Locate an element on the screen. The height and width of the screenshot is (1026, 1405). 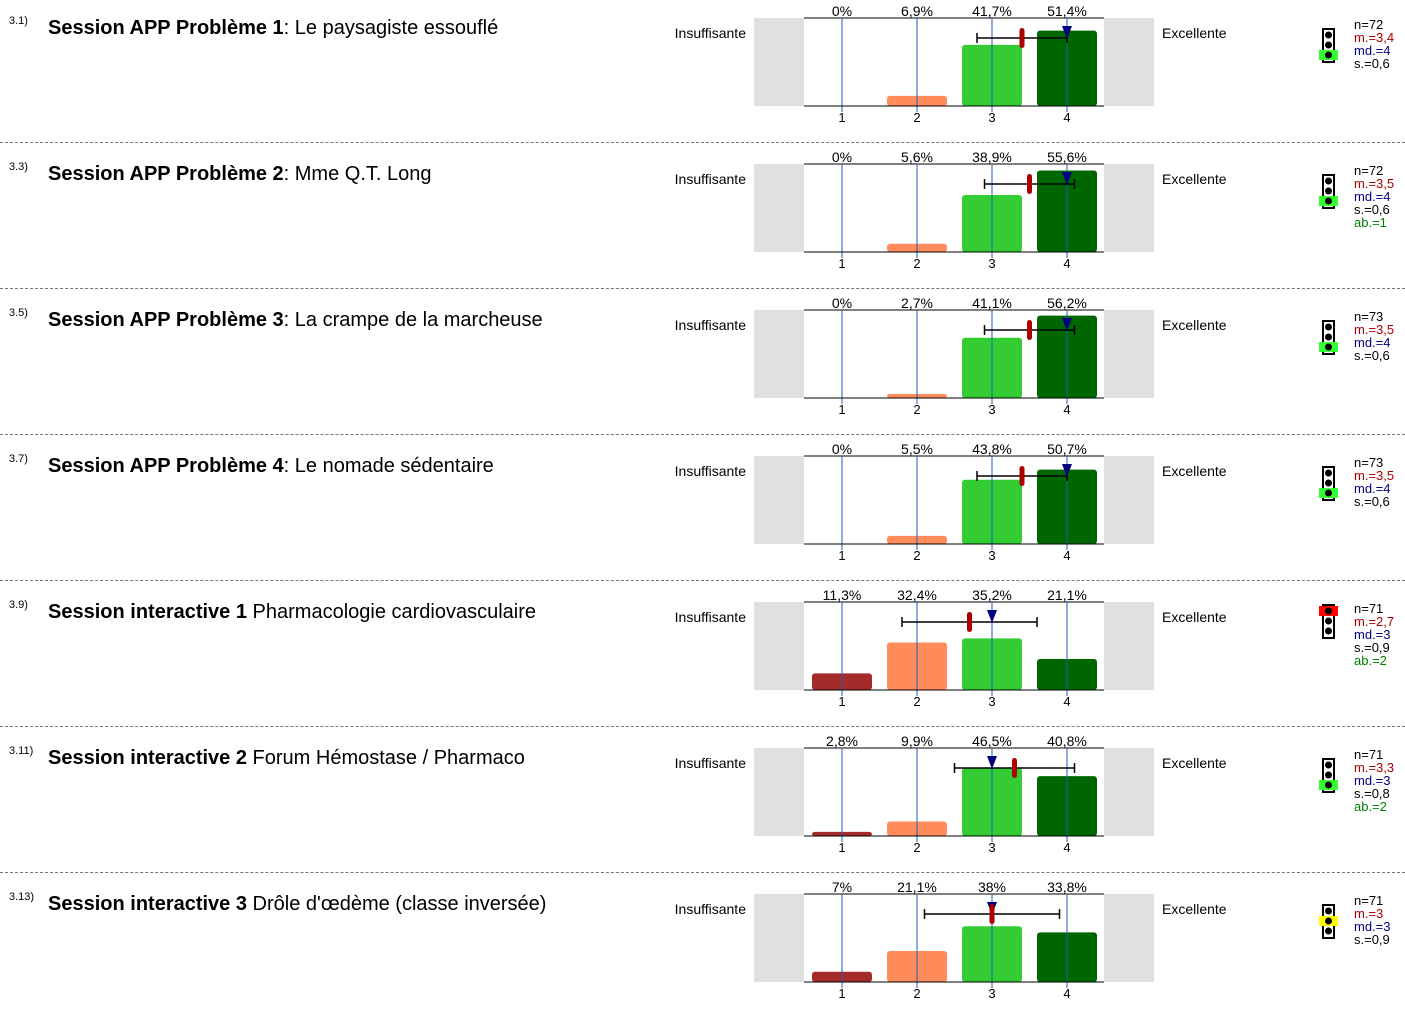
question-number: 3.3) is located at coordinates (18, 167).